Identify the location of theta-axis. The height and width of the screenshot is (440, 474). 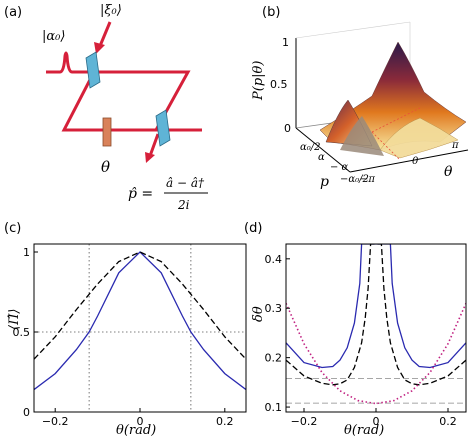
(409, 161).